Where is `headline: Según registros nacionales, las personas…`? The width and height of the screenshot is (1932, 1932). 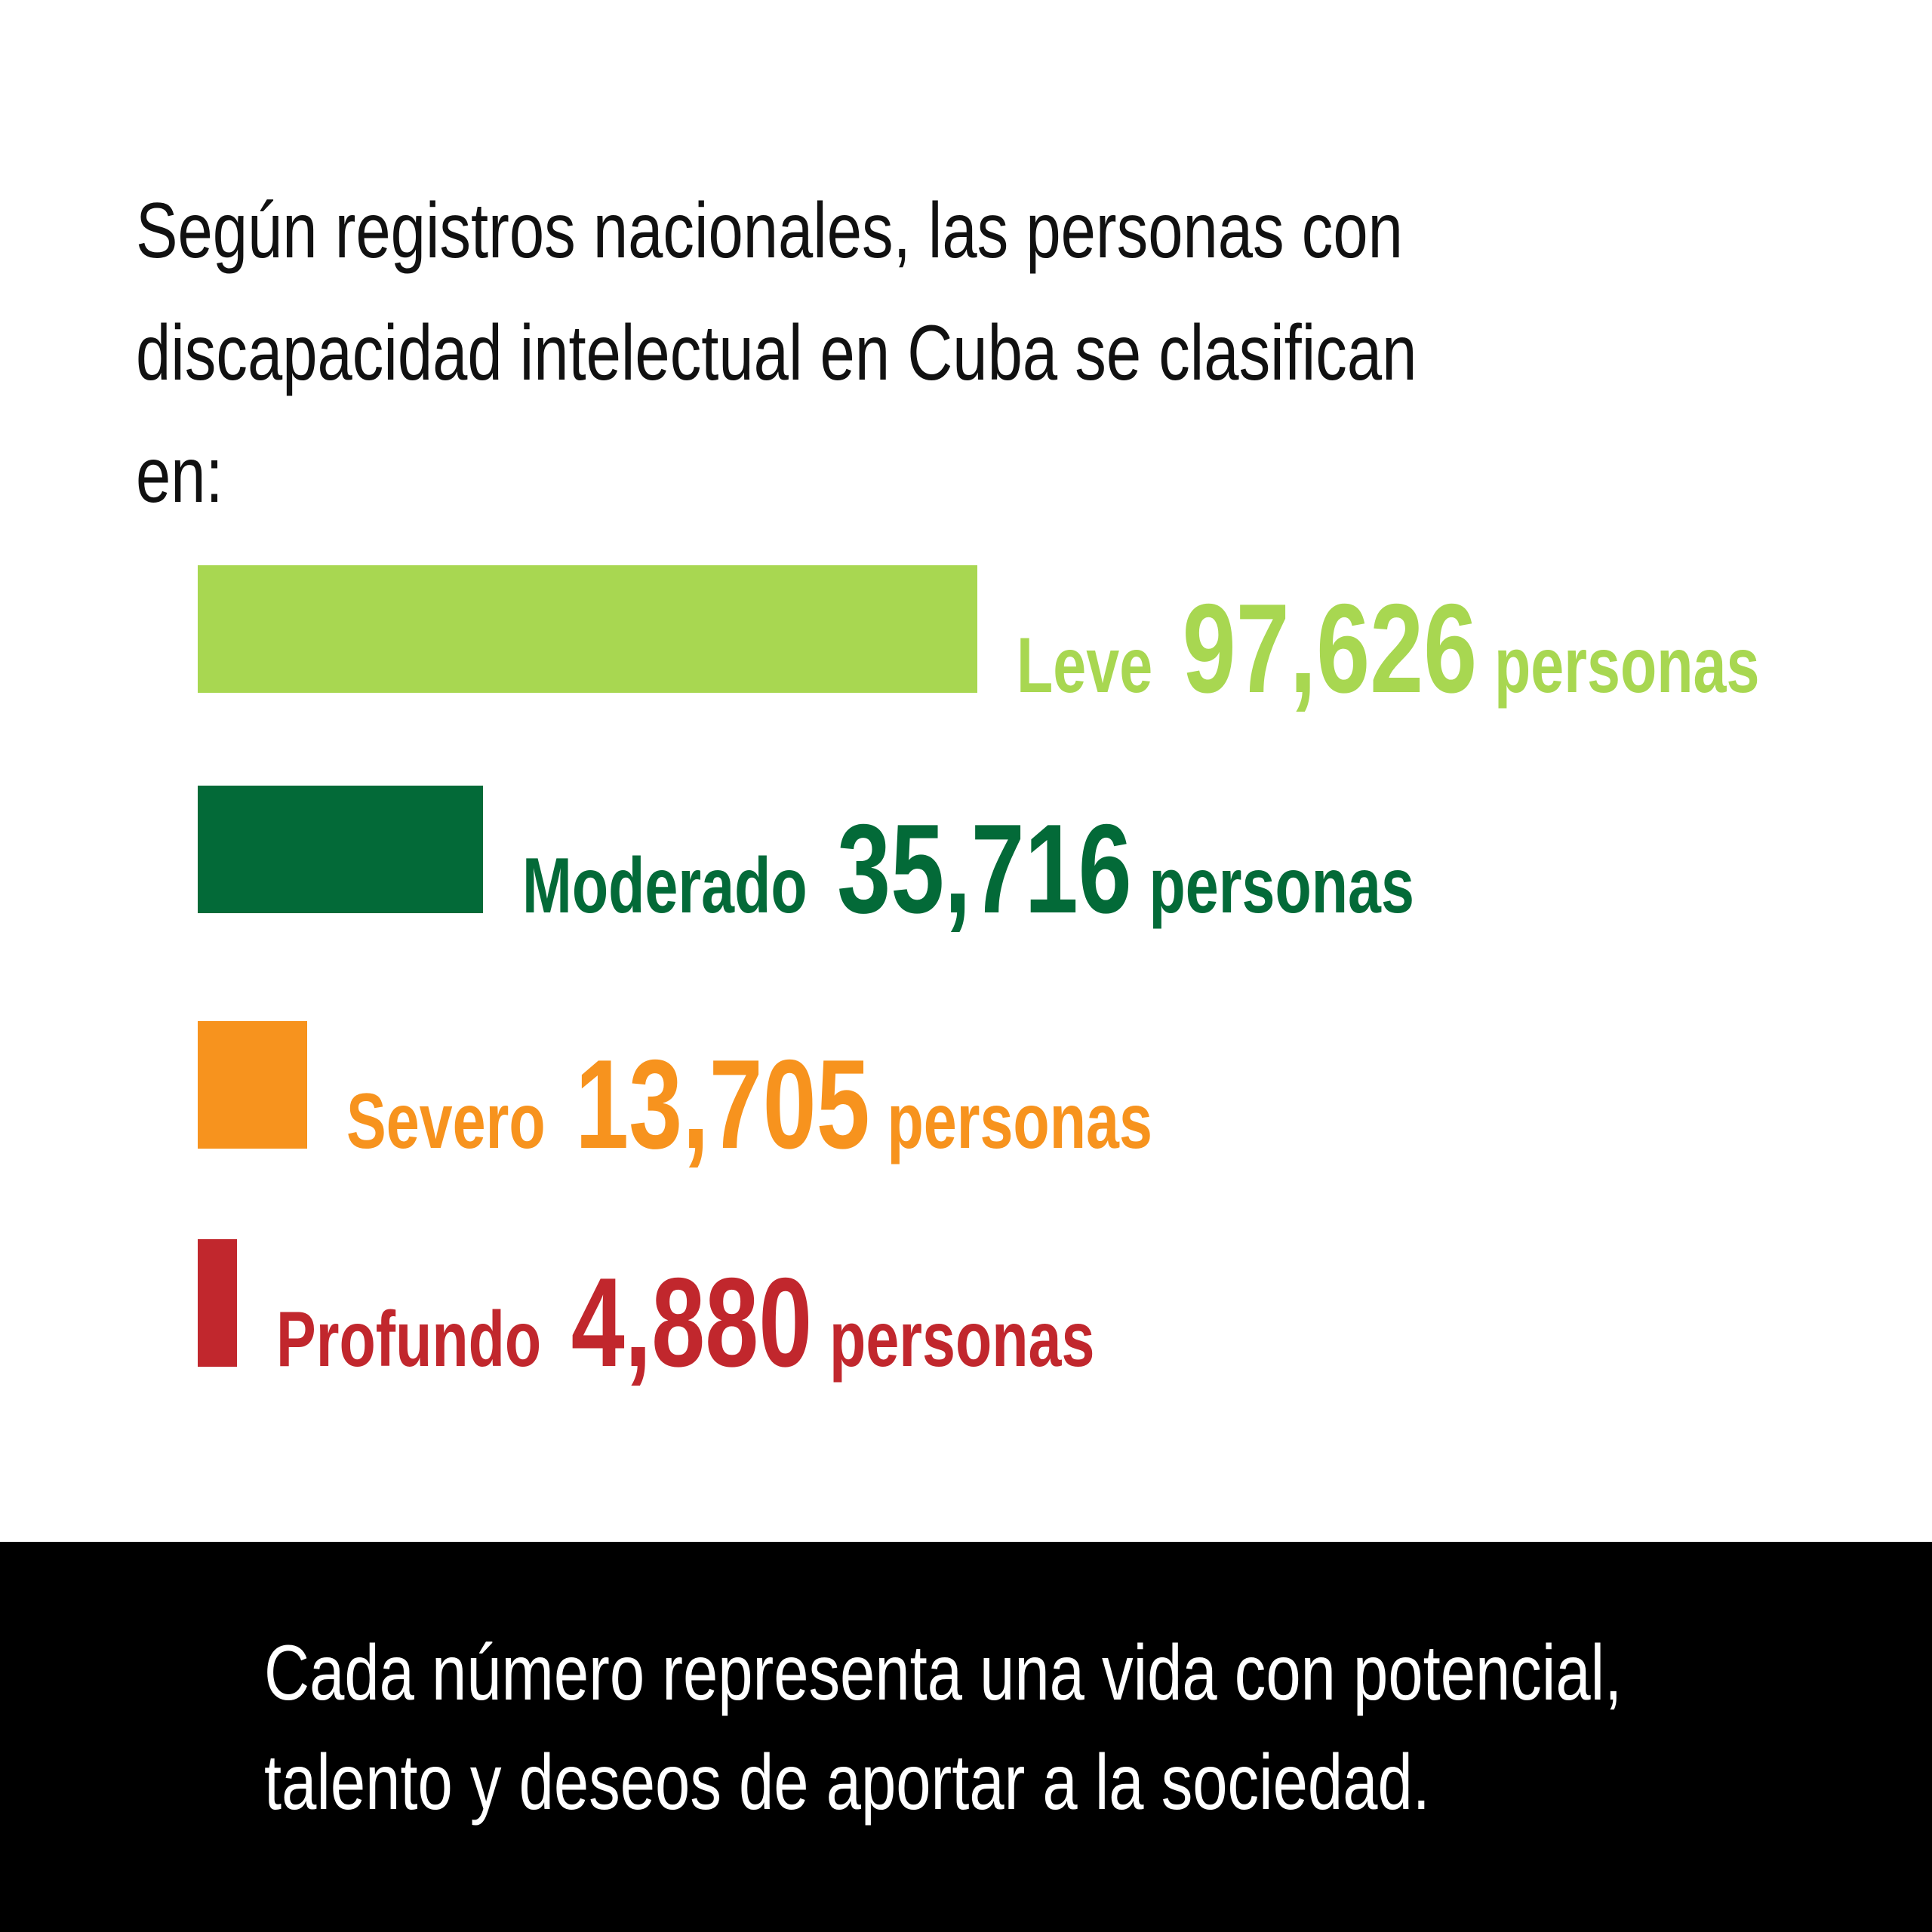
headline: Según registros nacionales, las personas… is located at coordinates (776, 353).